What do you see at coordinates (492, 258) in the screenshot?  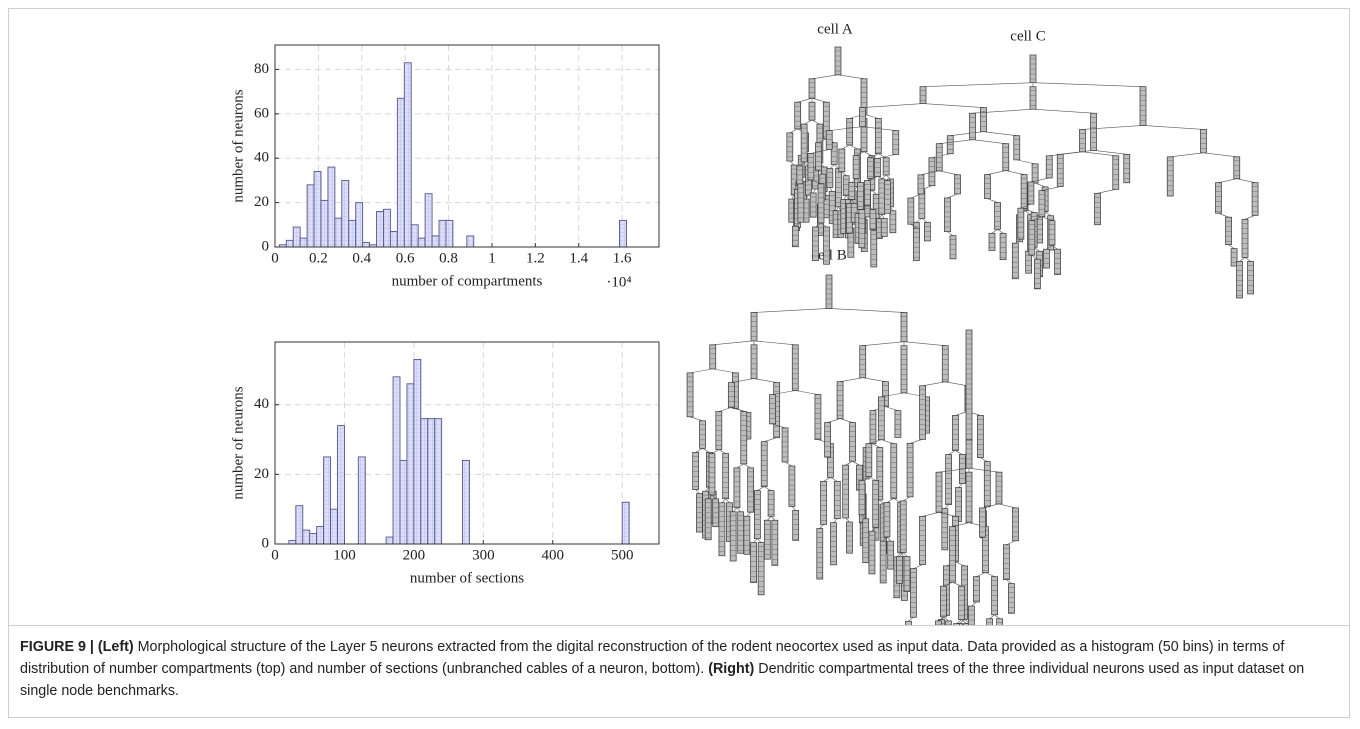 I see `x-tick-label: 1` at bounding box center [492, 258].